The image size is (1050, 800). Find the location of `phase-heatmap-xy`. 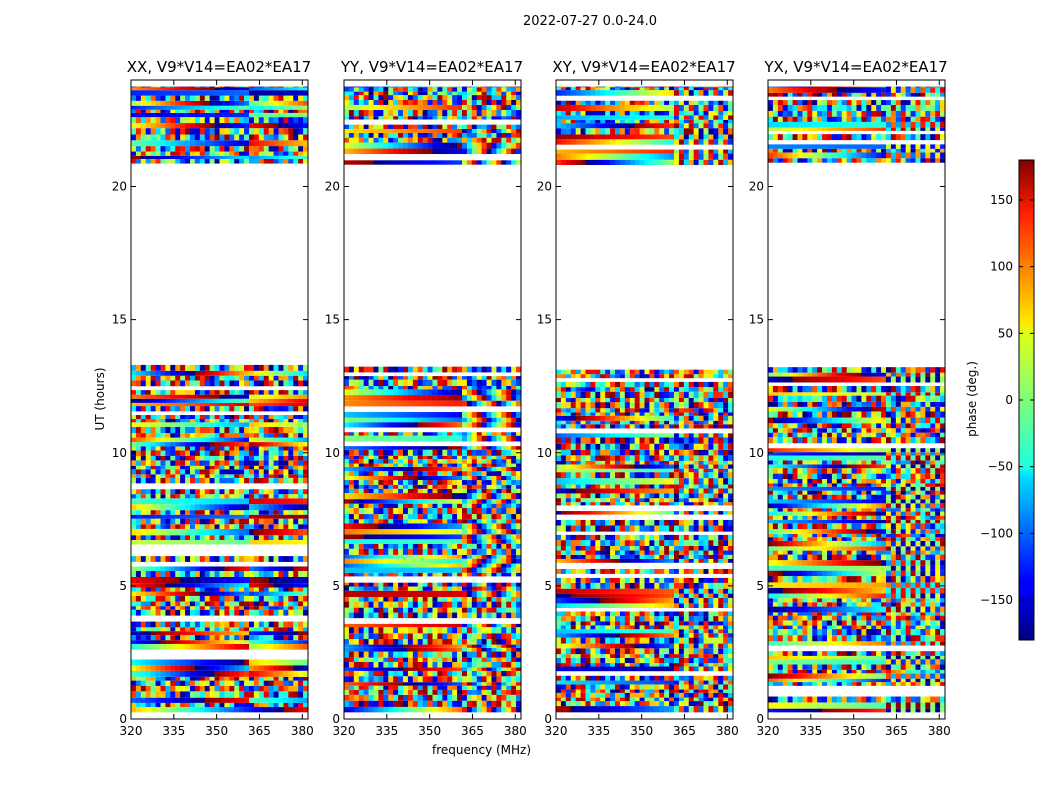

phase-heatmap-xy is located at coordinates (645, 399).